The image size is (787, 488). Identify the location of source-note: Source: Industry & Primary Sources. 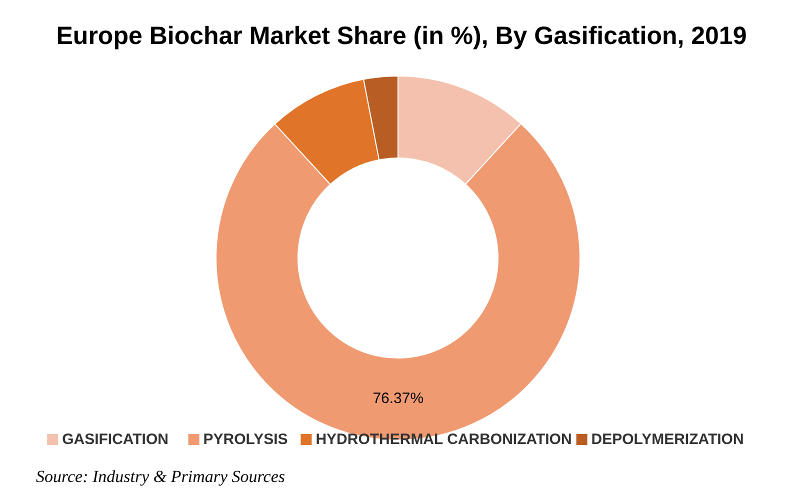
(161, 476).